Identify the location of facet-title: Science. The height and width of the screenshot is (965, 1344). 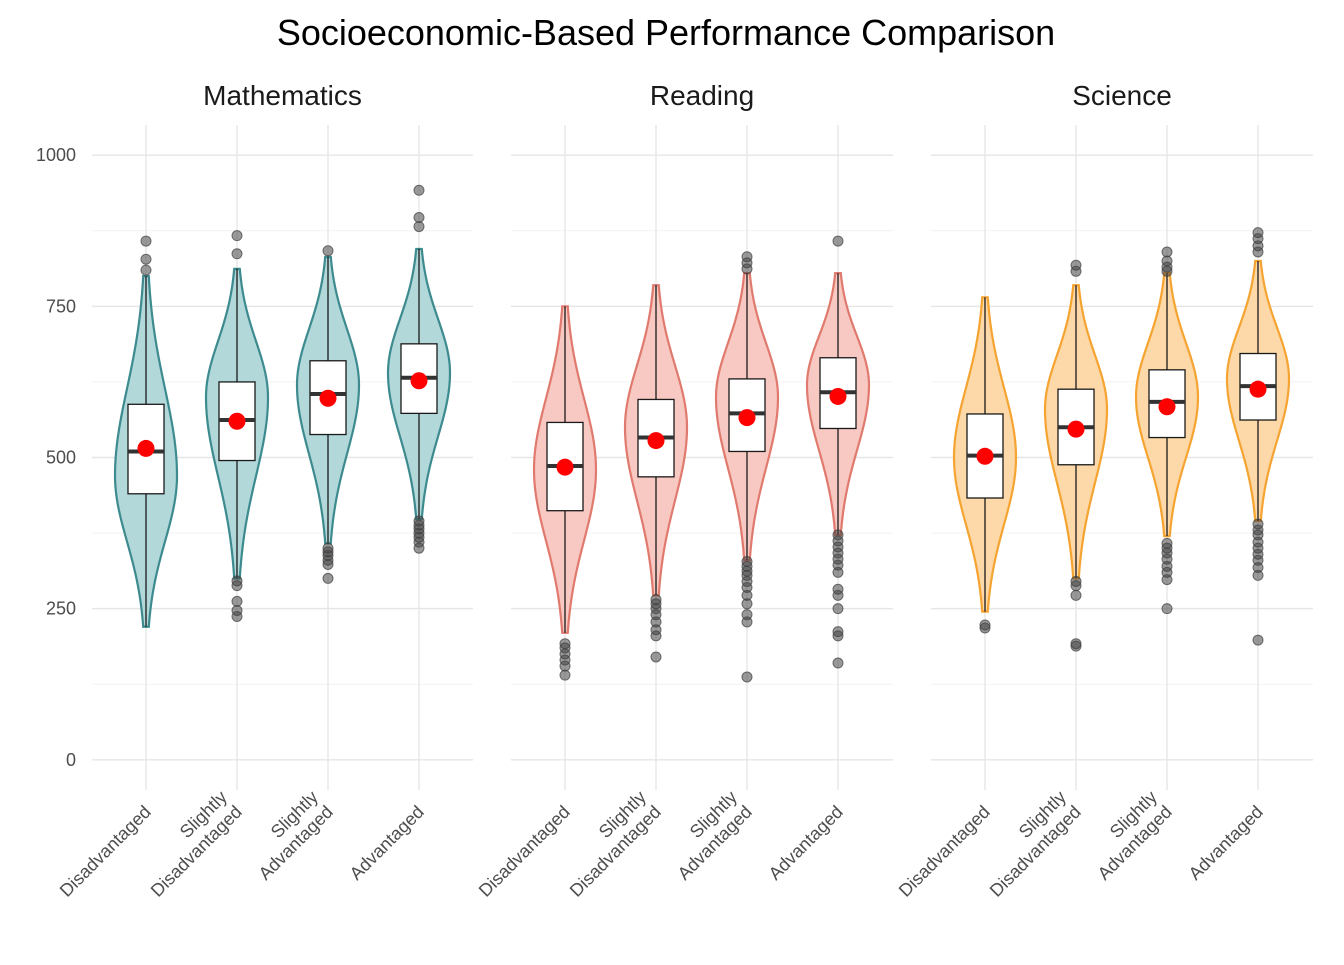
(1122, 95).